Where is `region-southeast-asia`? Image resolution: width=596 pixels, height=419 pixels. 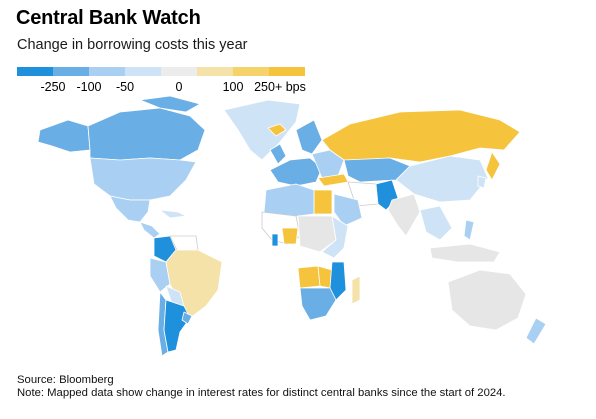
region-southeast-asia is located at coordinates (436, 223).